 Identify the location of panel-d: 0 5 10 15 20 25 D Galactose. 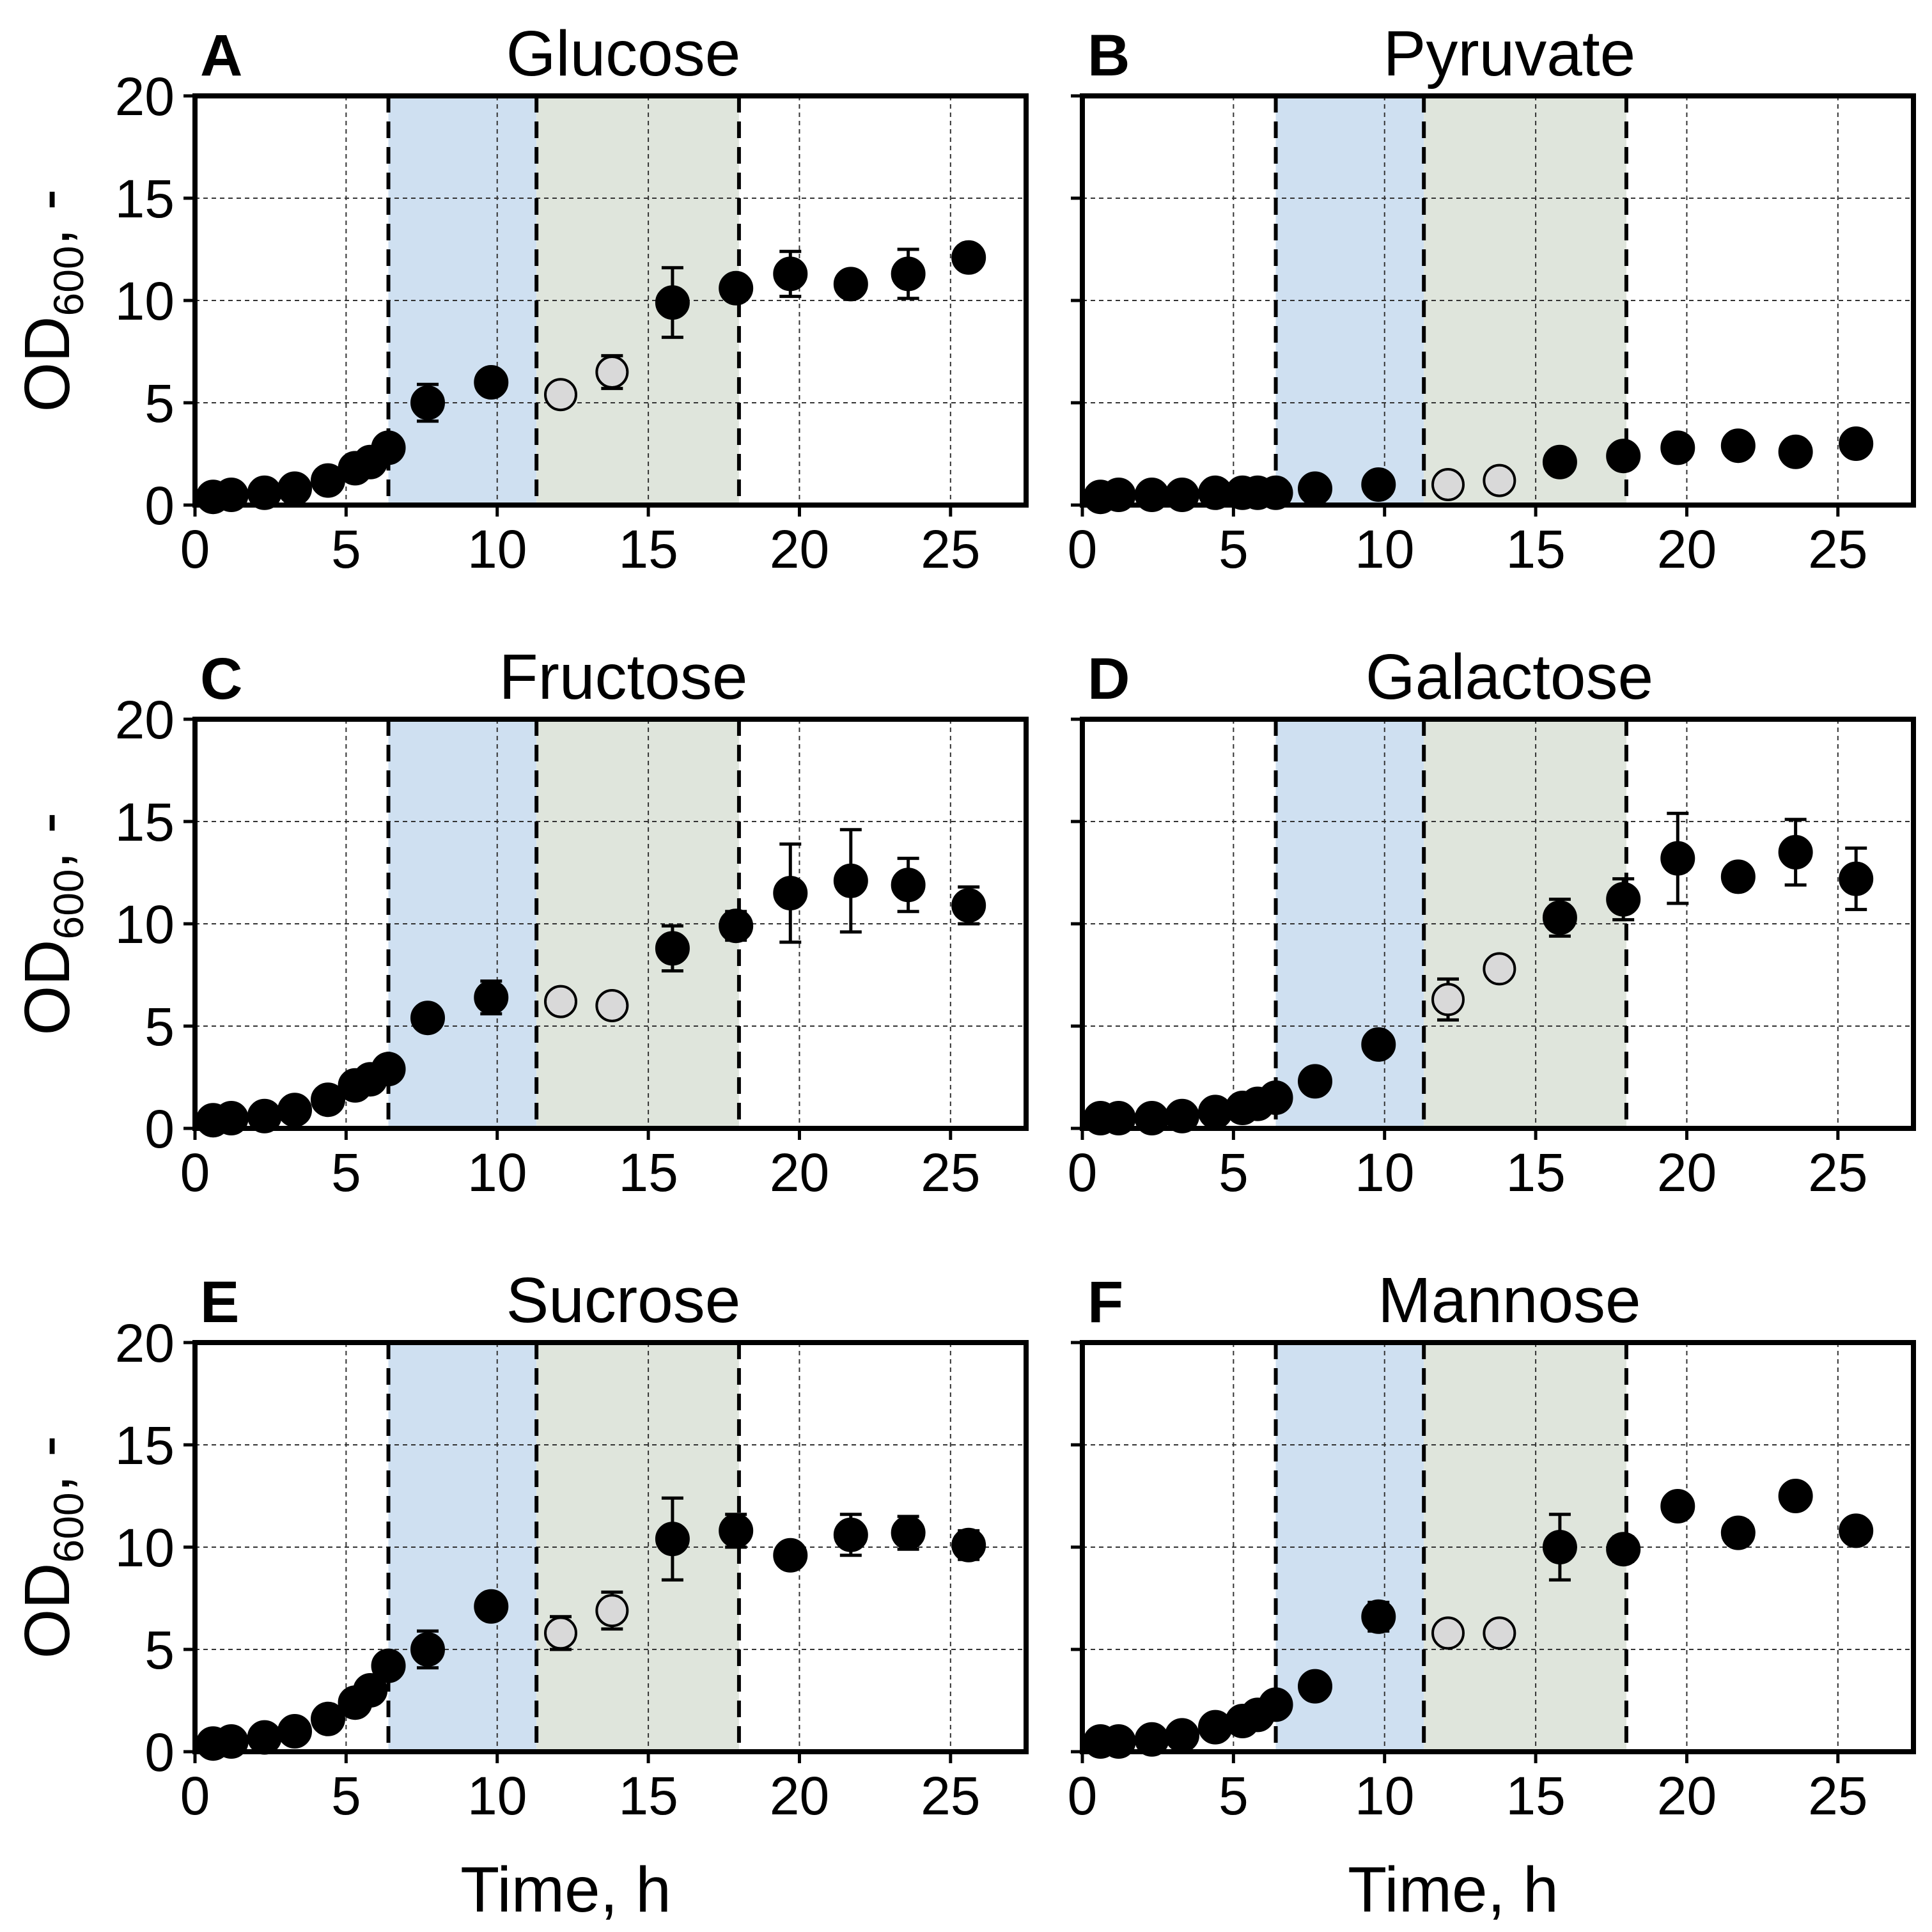
(1492, 922).